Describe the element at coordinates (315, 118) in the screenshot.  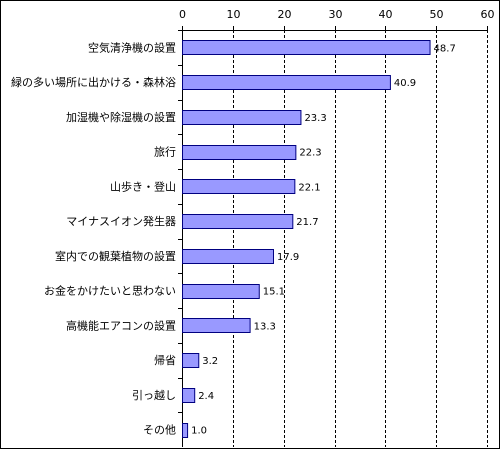
I see `value-label: 23.3` at that location.